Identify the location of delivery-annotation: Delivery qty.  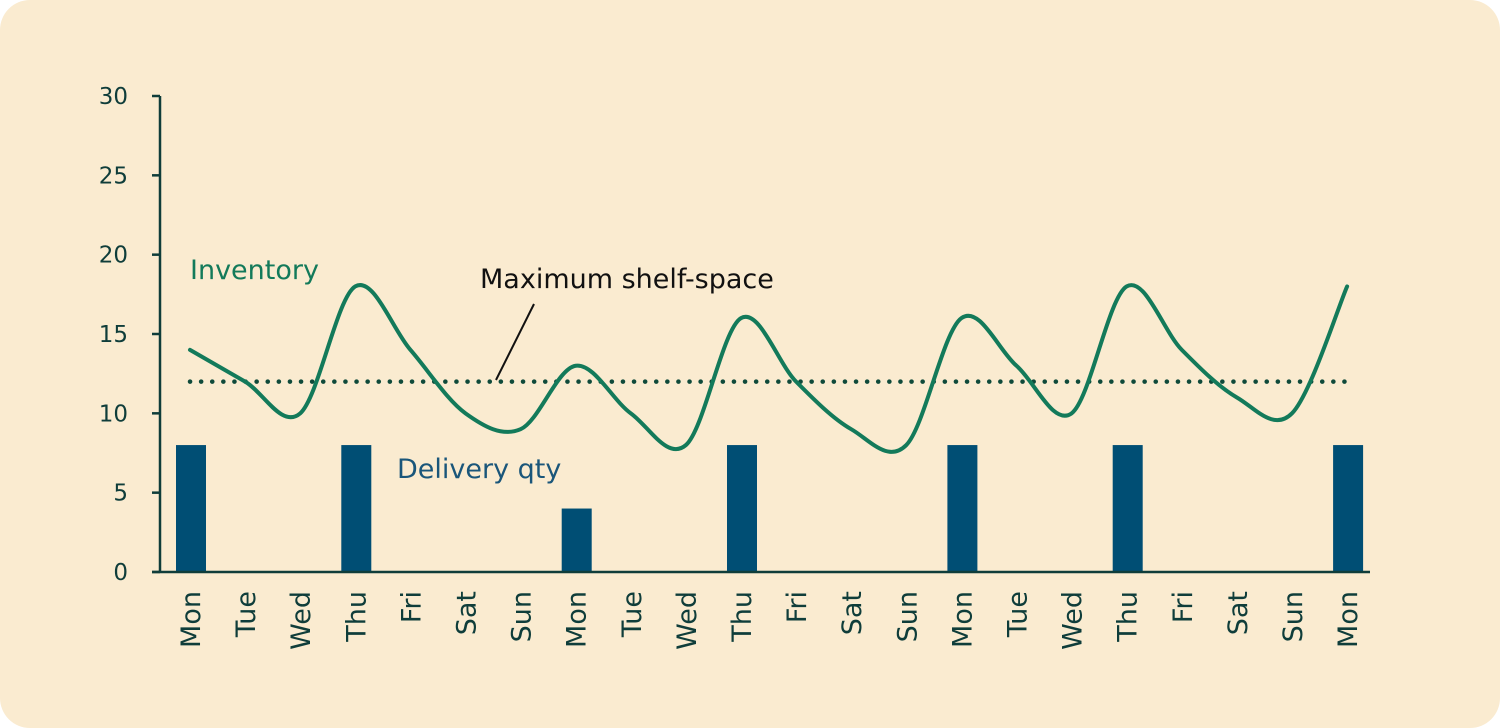
(479, 469).